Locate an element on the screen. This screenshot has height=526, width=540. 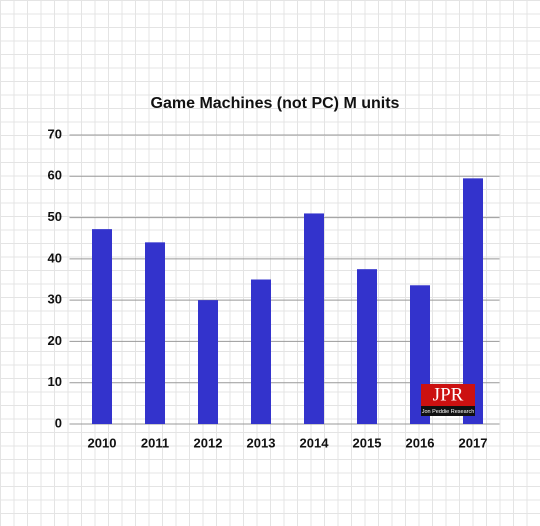
logo-strip is located at coordinates (448, 411).